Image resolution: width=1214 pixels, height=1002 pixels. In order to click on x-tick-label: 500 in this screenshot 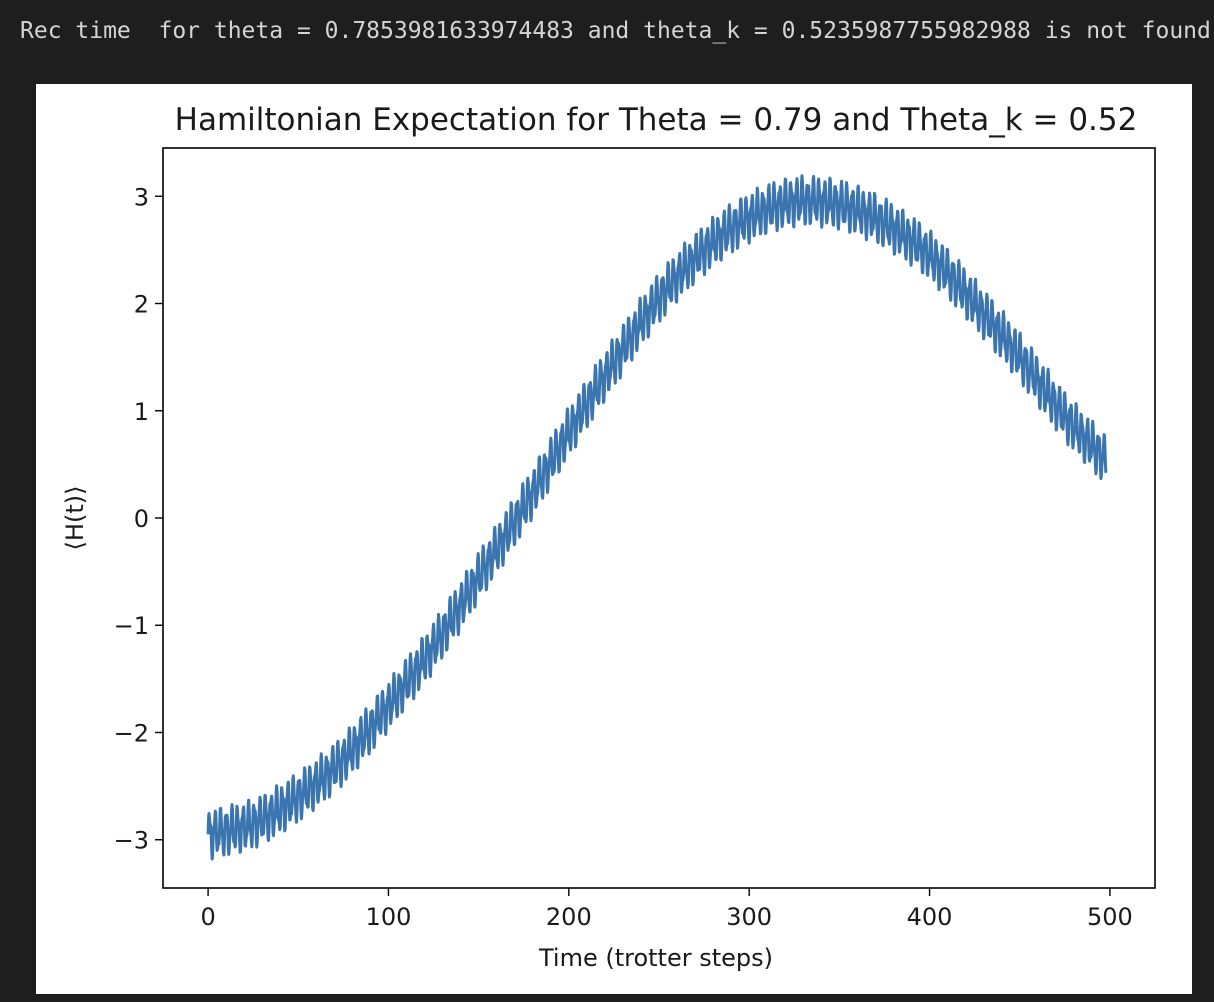, I will do `click(1110, 917)`.